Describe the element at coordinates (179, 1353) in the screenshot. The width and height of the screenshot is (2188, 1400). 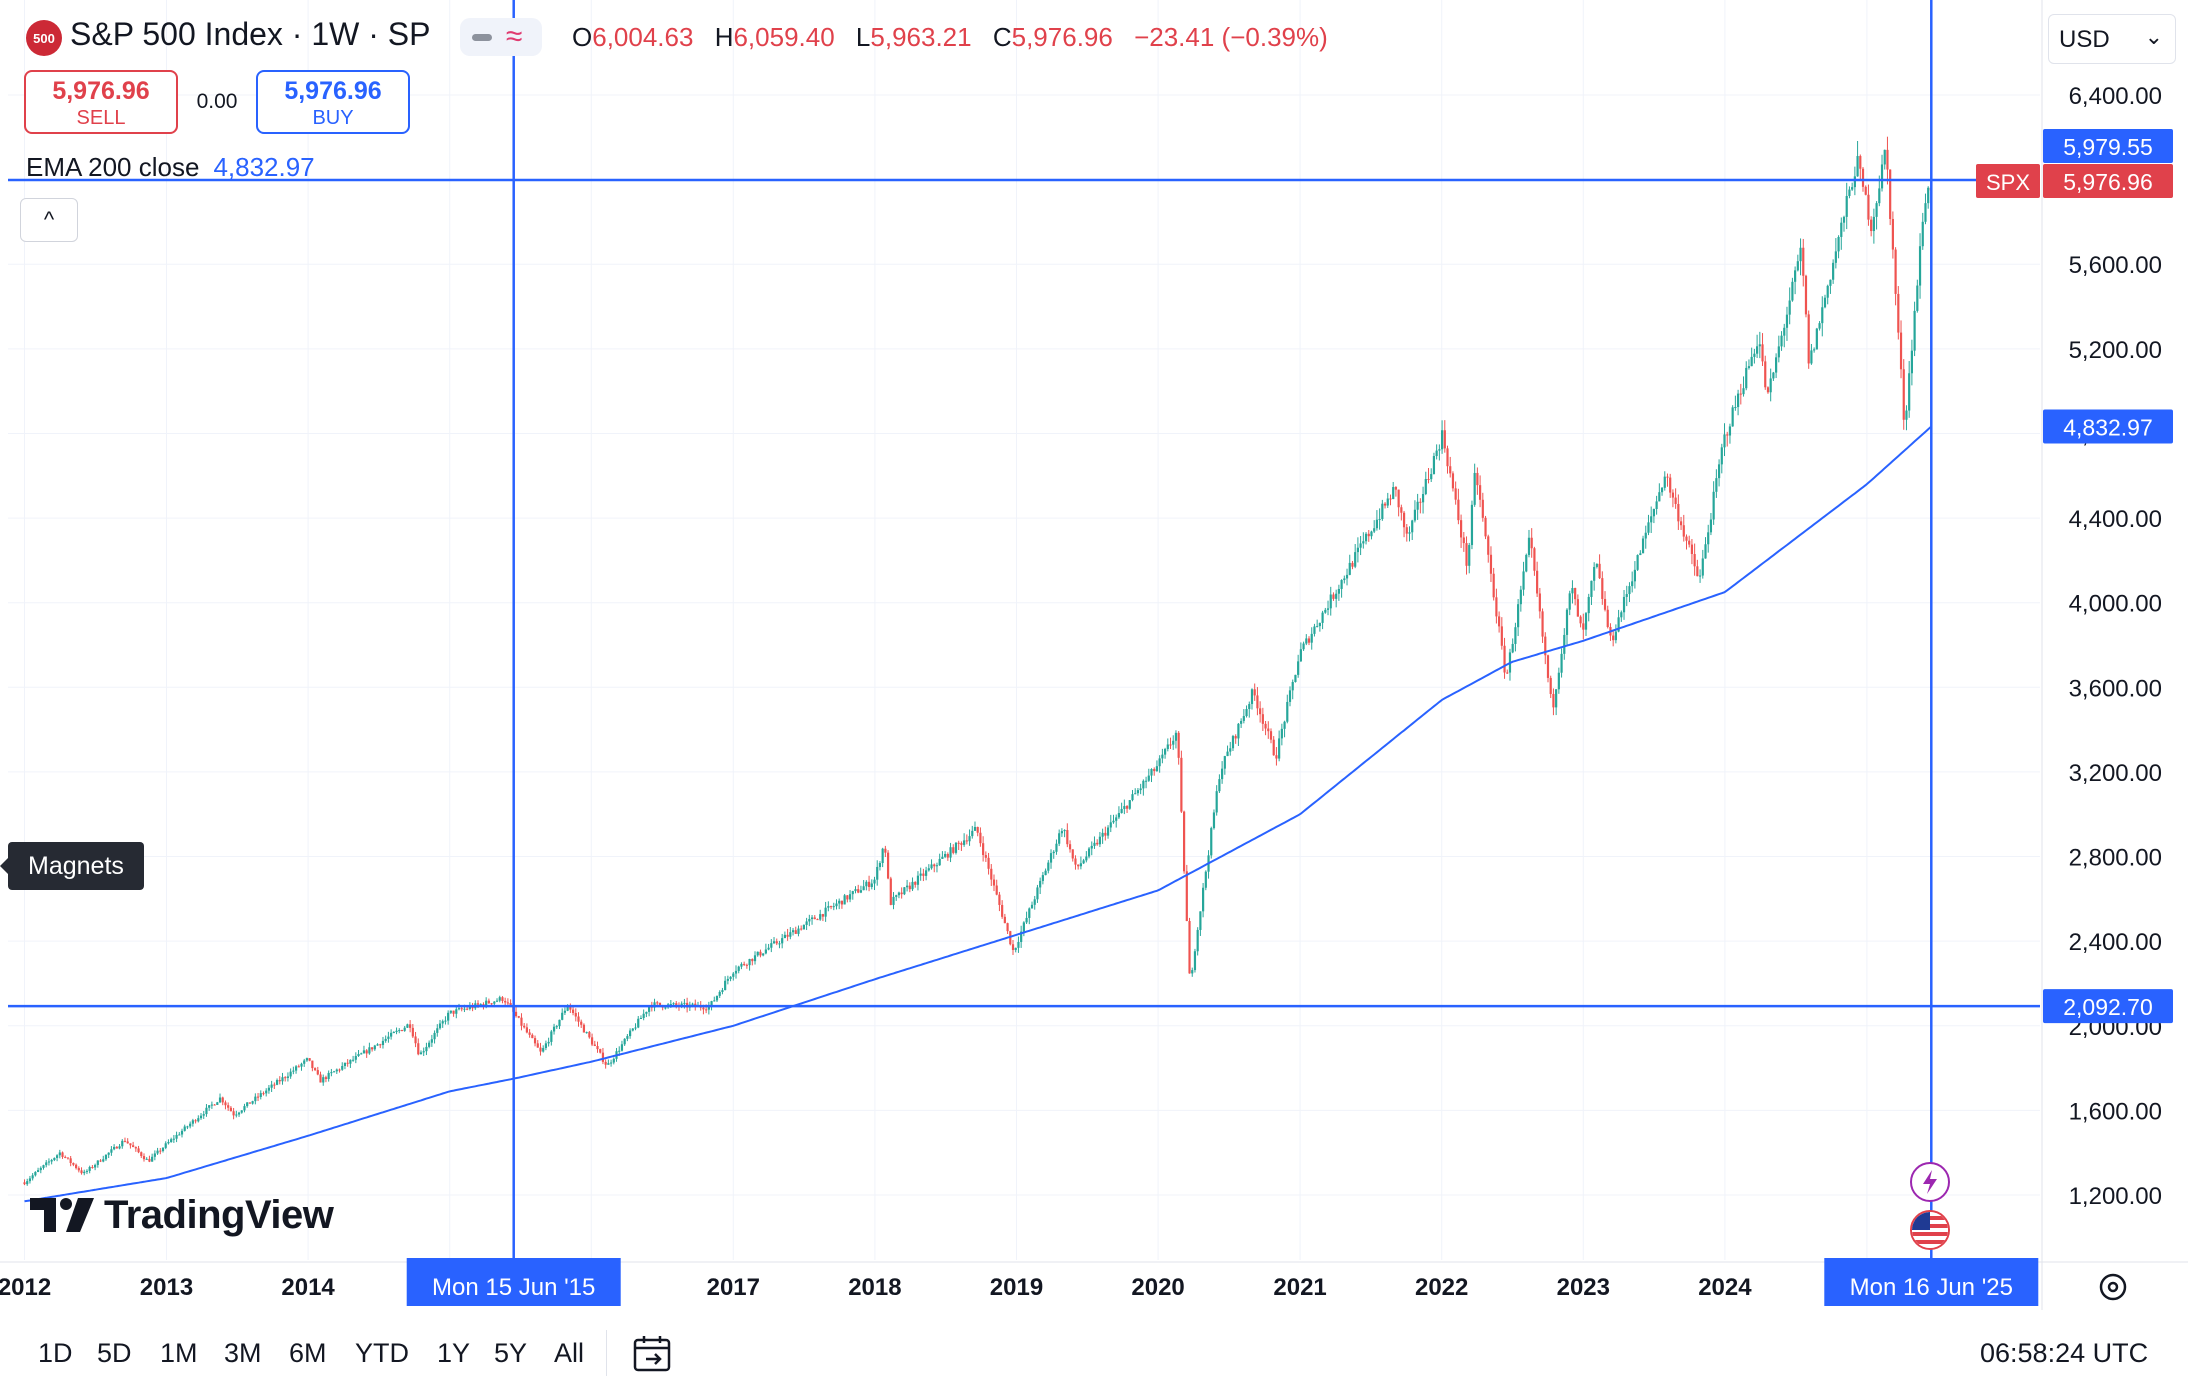
I see `range-1m-button: 1M` at that location.